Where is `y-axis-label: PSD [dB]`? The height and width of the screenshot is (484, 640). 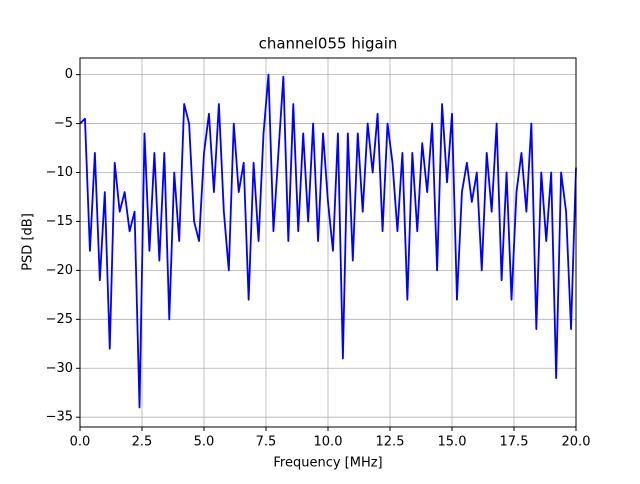
y-axis-label: PSD [dB] is located at coordinates (28, 242).